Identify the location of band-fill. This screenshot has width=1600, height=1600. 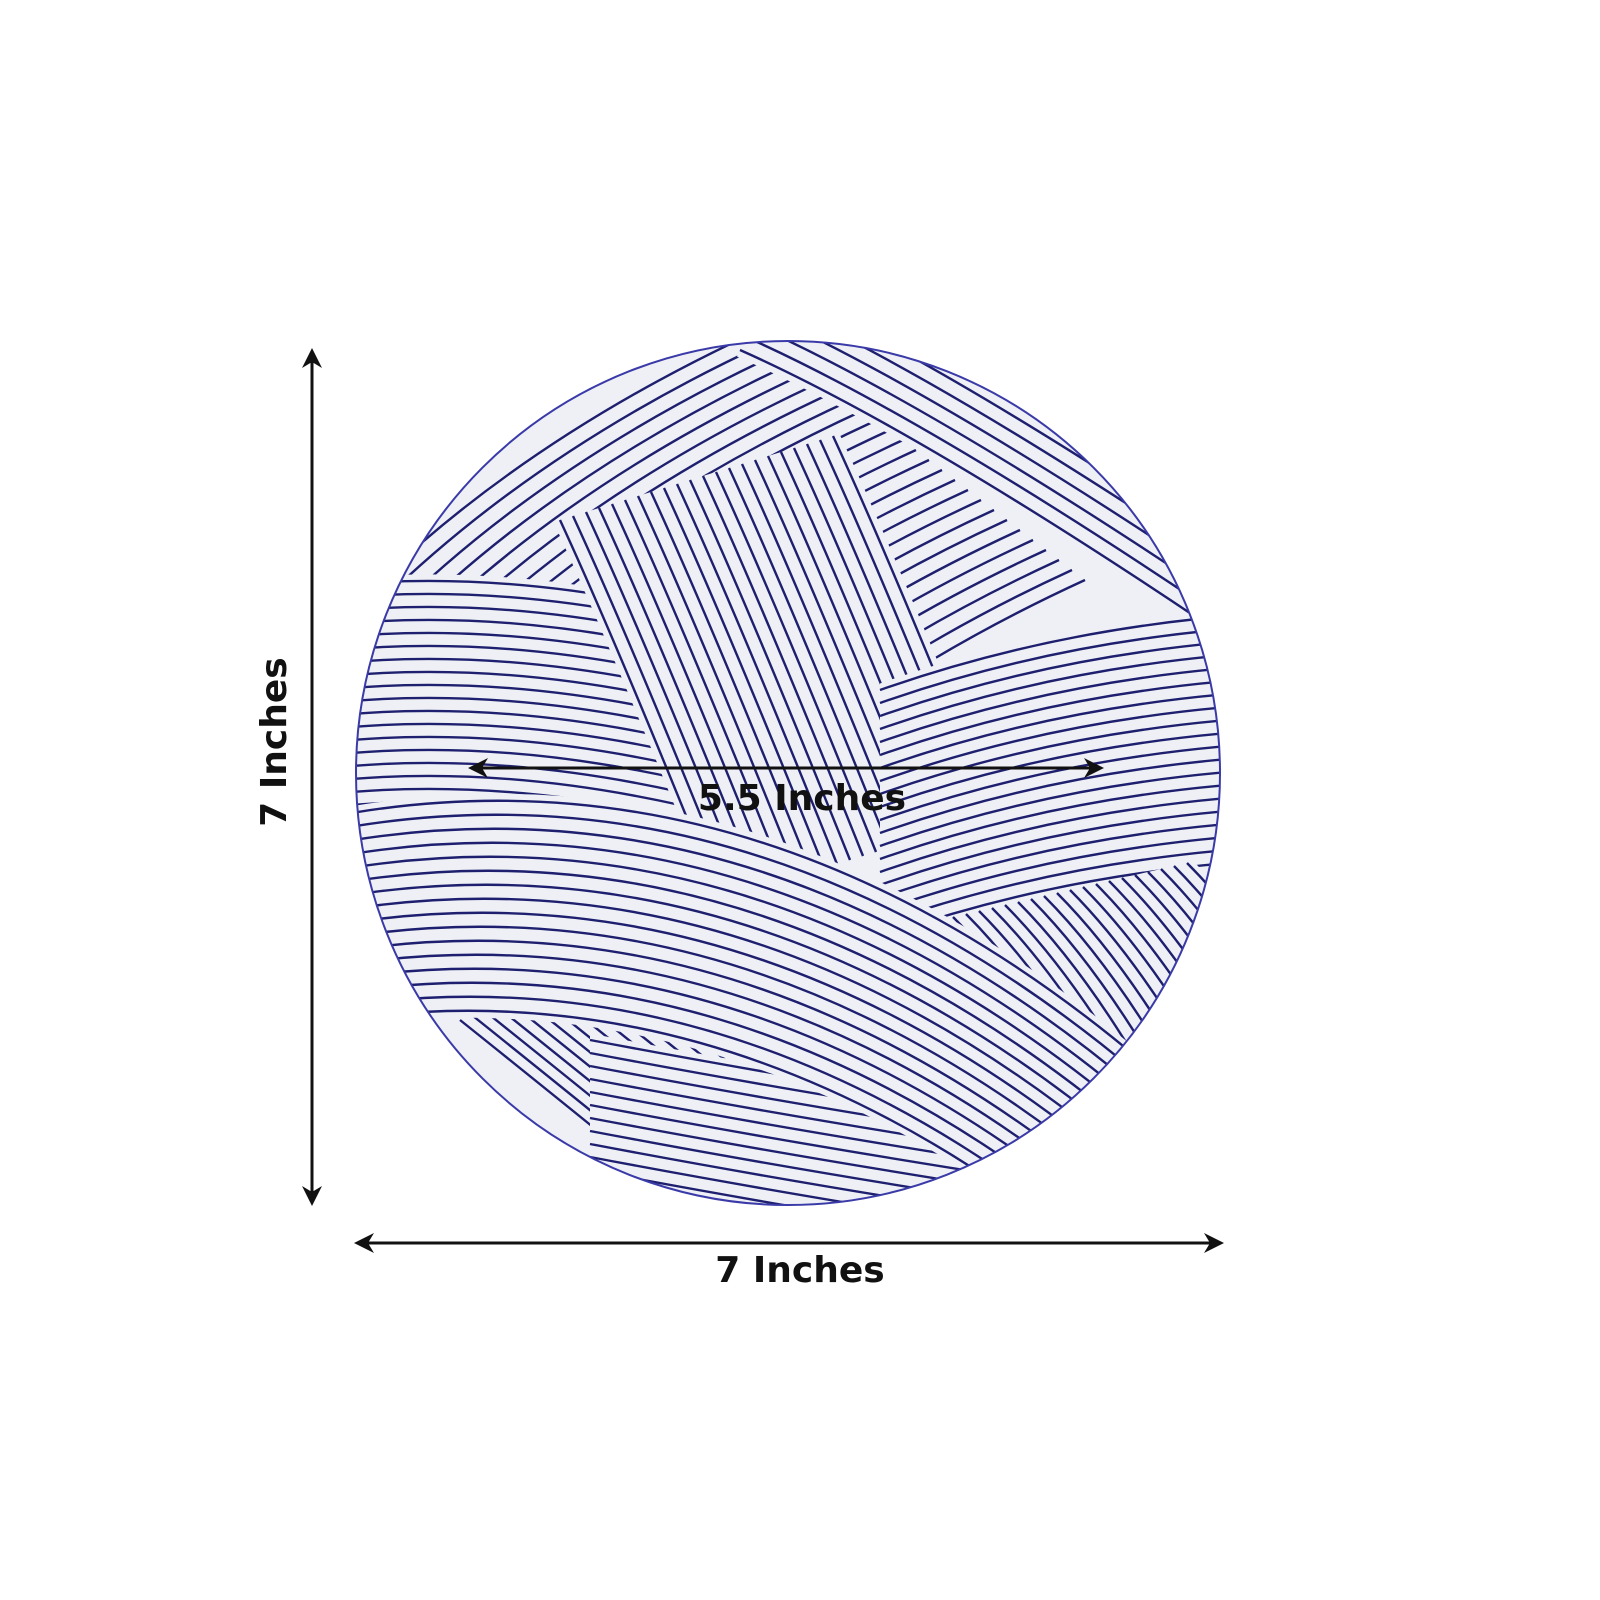
(825, 1119).